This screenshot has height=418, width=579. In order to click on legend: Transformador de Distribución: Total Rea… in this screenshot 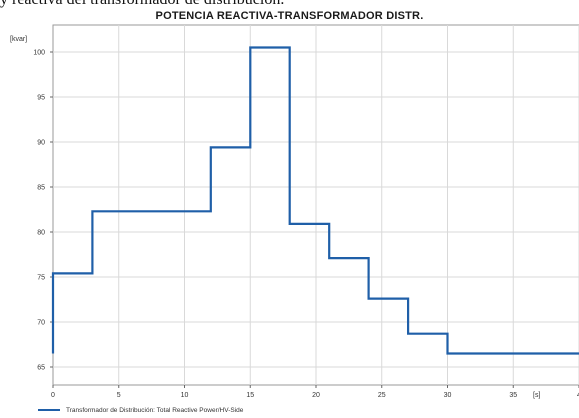, I will do `click(140, 410)`.